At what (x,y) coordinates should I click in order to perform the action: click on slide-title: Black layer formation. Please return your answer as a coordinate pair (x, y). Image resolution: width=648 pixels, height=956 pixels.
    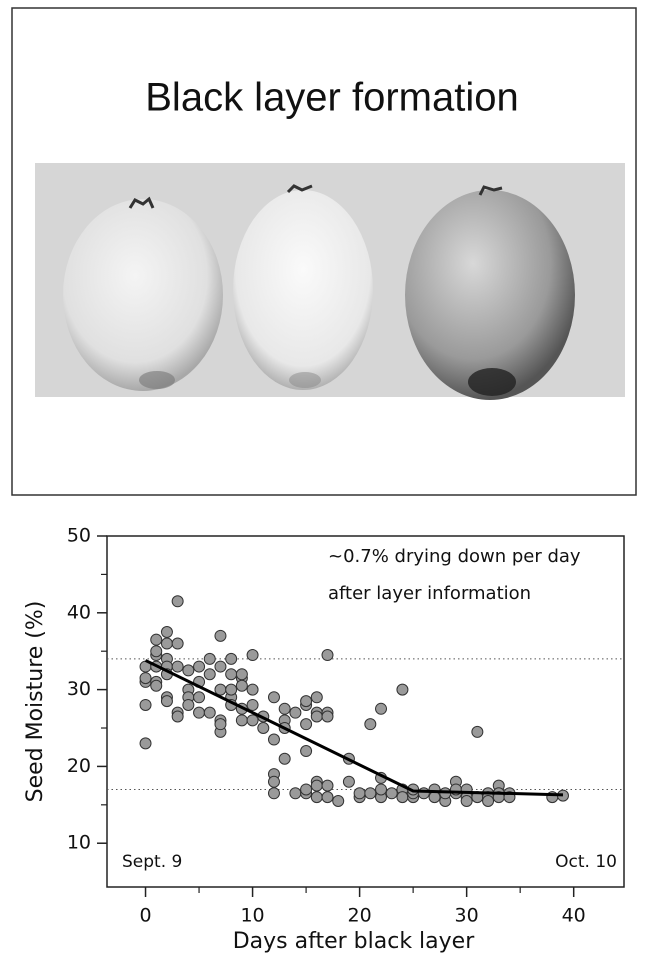
    Looking at the image, I should click on (331, 98).